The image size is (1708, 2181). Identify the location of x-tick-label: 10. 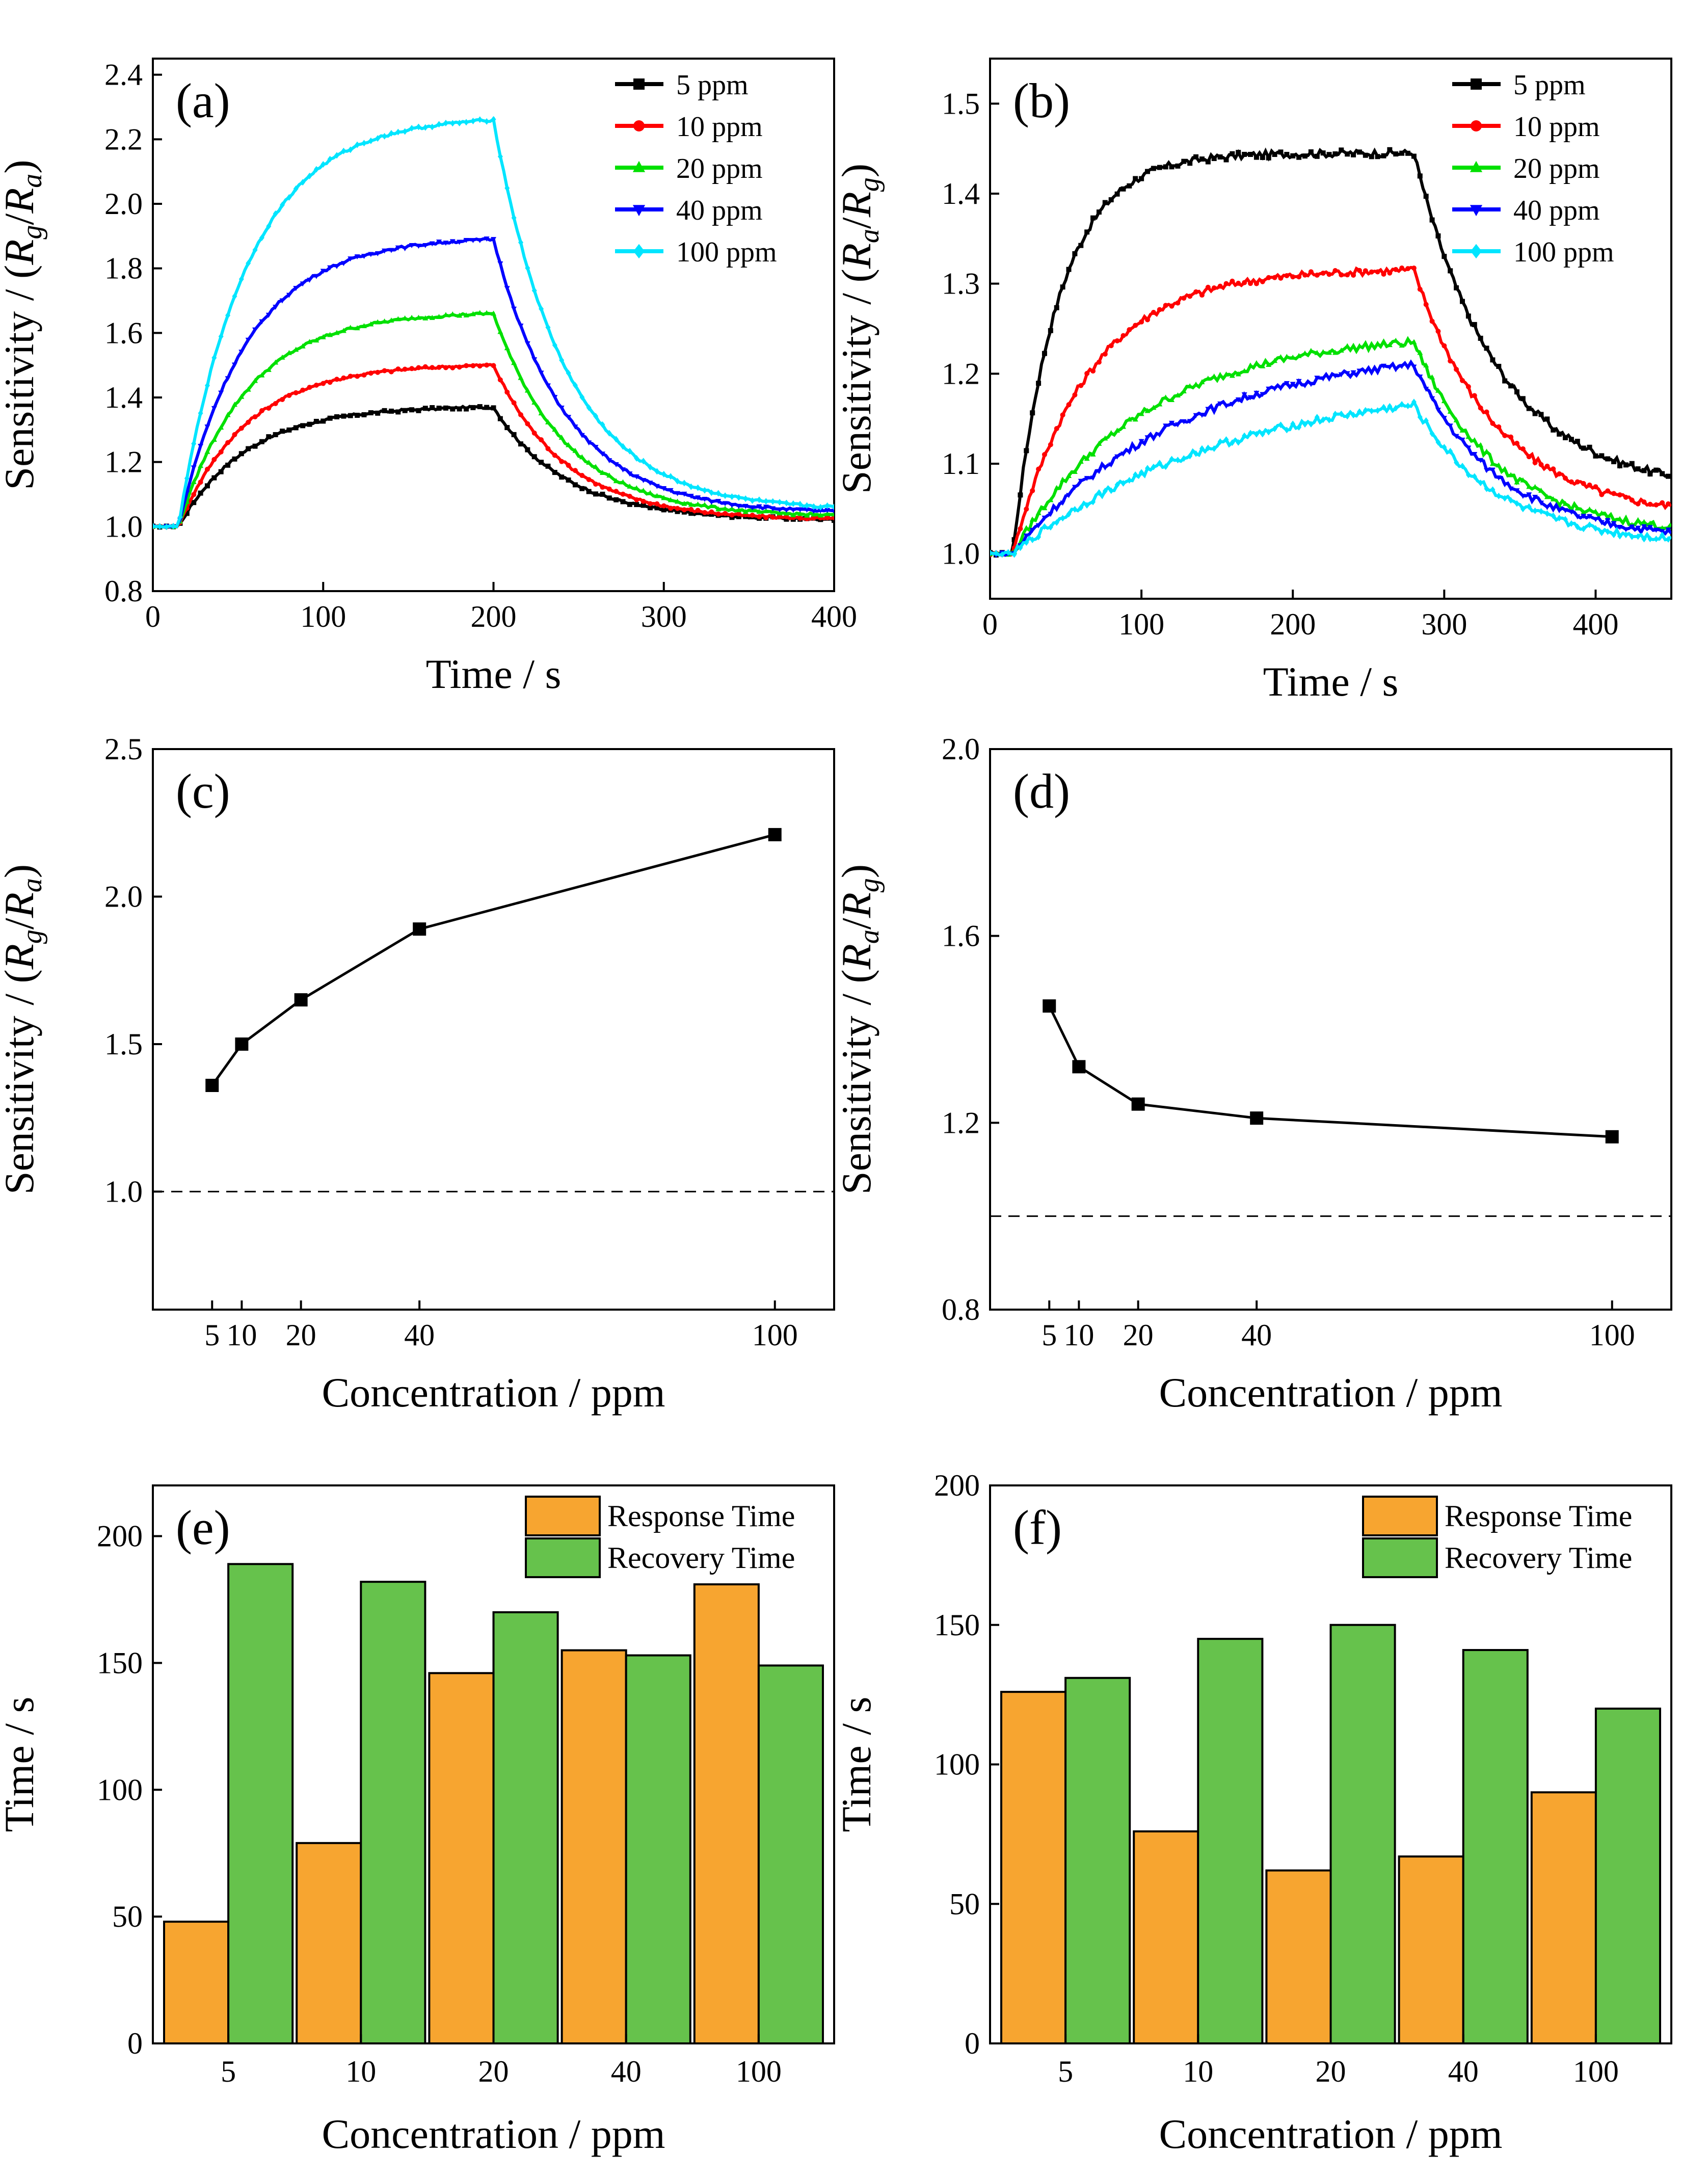
(360, 2071).